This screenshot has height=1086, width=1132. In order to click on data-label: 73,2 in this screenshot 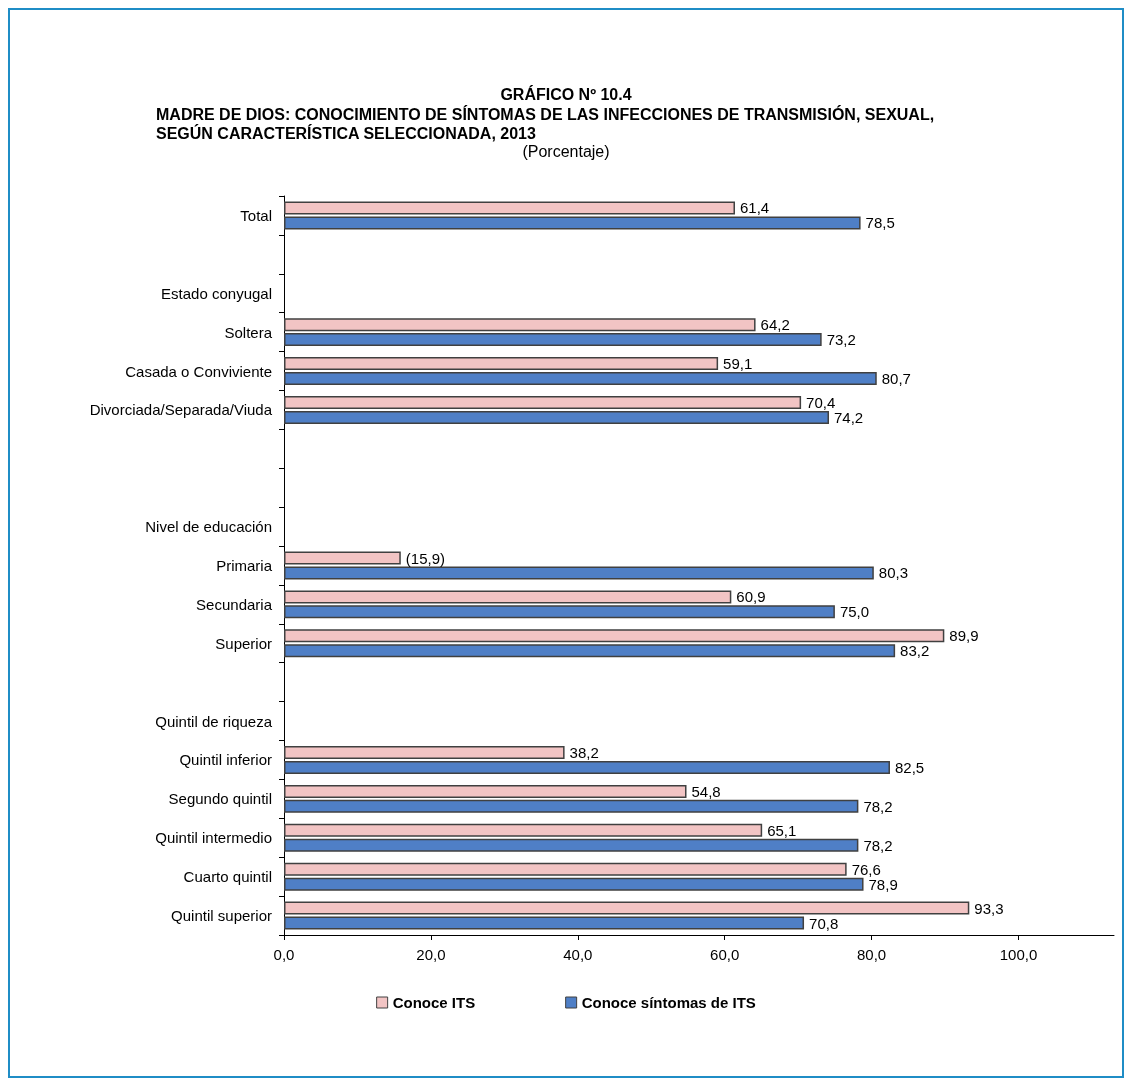, I will do `click(841, 340)`.